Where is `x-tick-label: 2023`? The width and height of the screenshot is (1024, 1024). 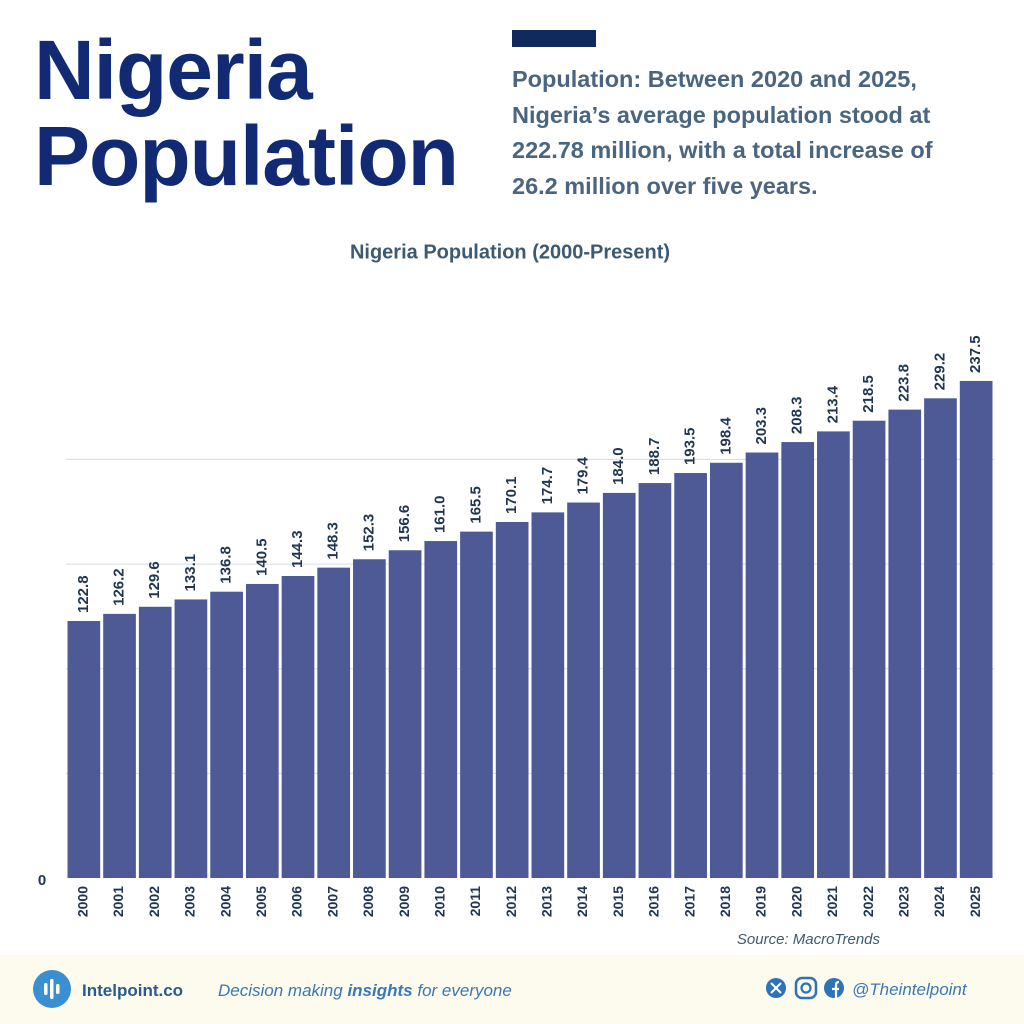 x-tick-label: 2023 is located at coordinates (903, 901).